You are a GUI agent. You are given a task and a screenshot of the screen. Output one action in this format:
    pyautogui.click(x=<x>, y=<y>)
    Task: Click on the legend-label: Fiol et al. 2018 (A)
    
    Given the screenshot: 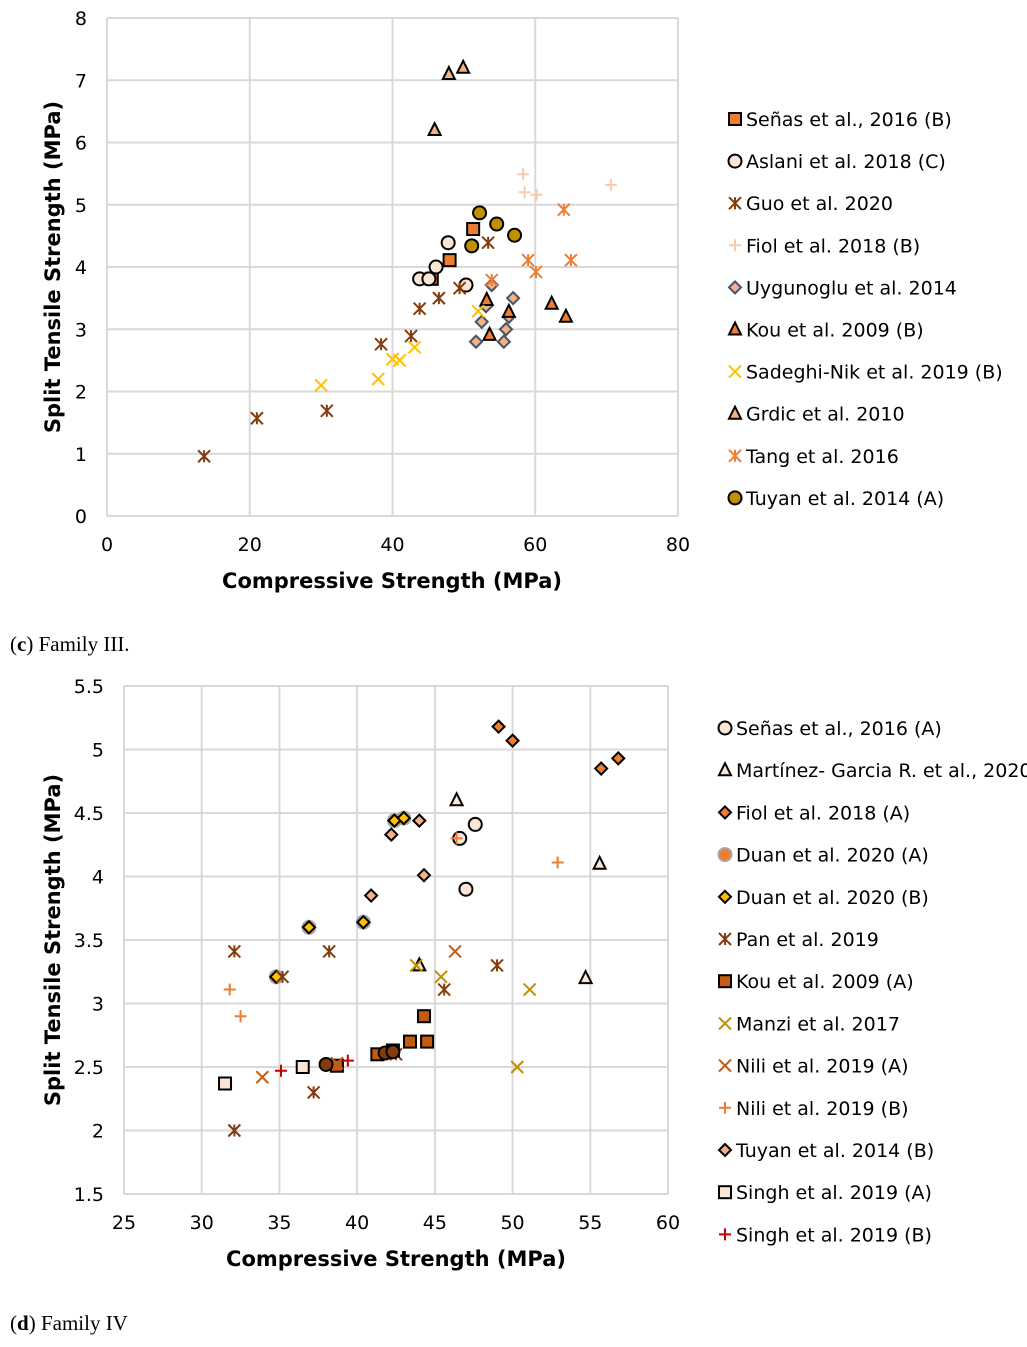 What is the action you would take?
    pyautogui.click(x=823, y=813)
    